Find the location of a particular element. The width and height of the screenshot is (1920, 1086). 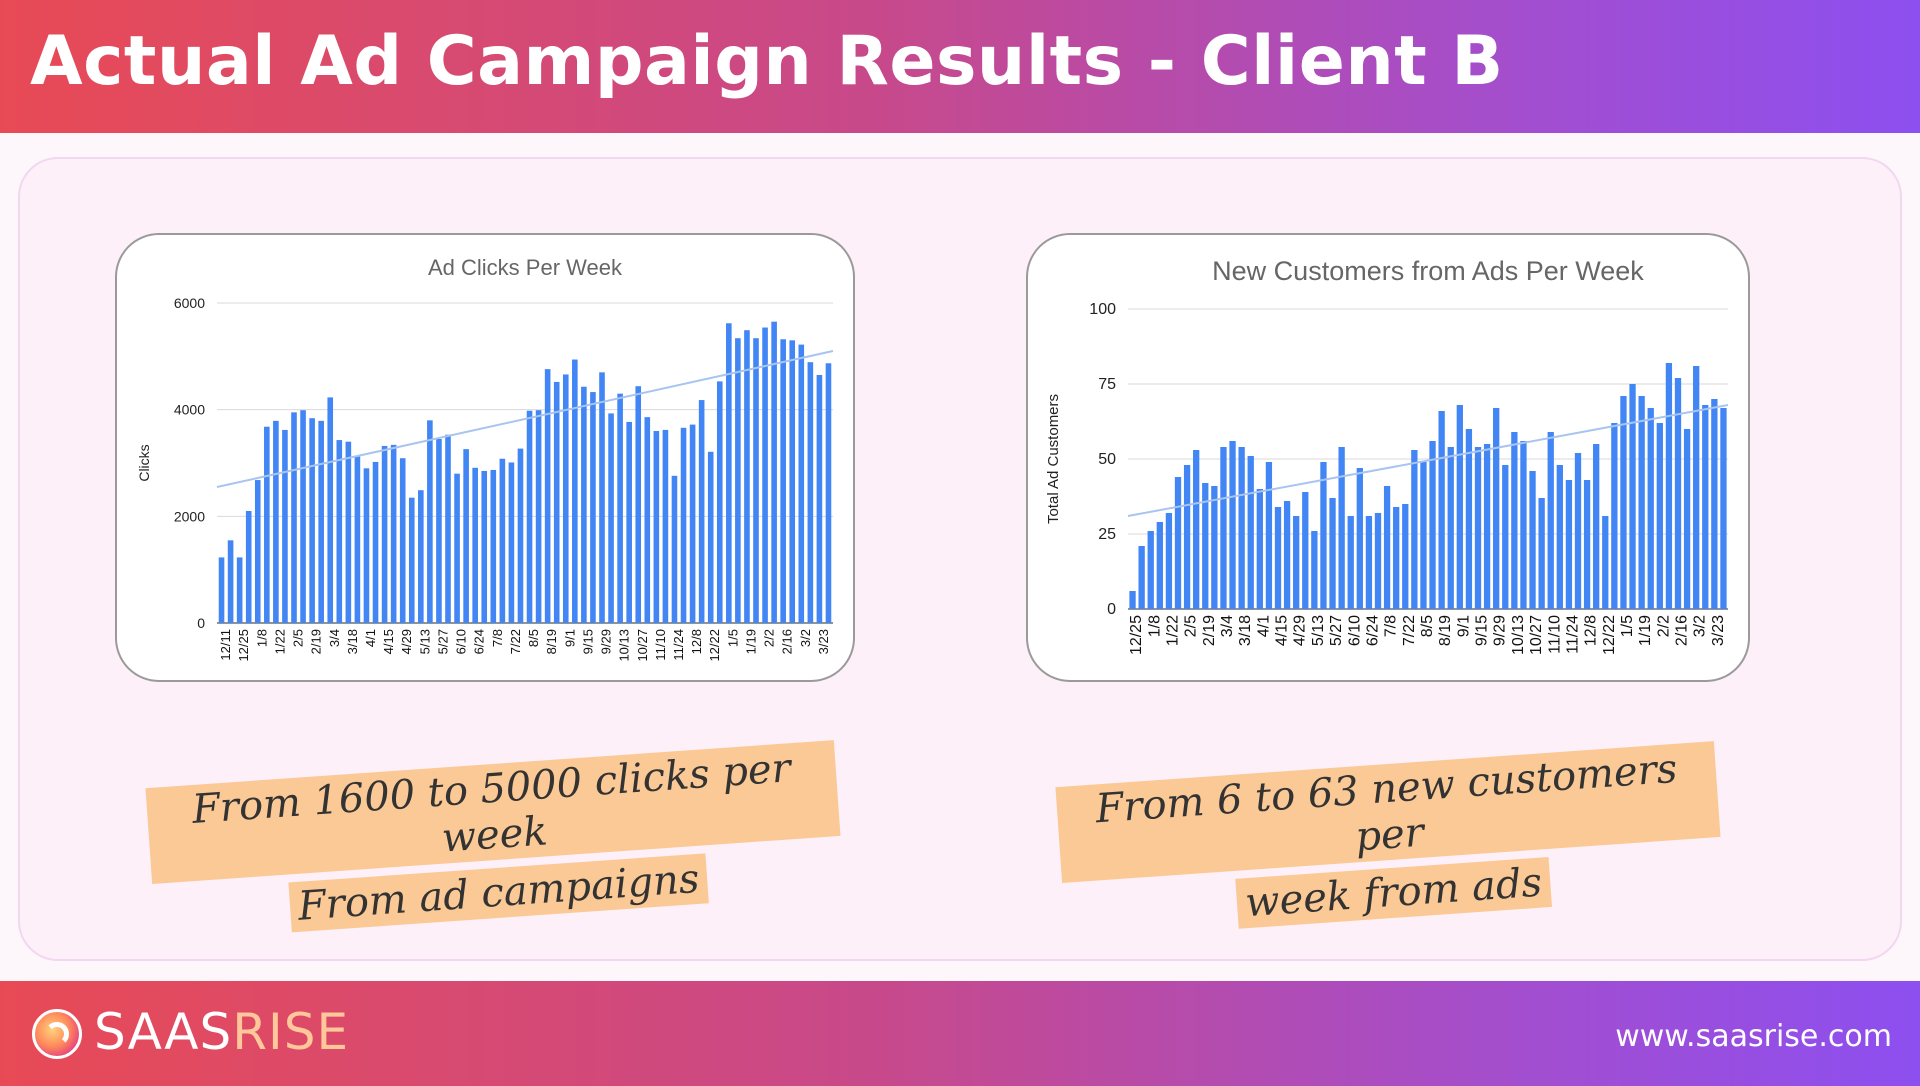

logo-text-rise: RISE is located at coordinates (291, 1032).